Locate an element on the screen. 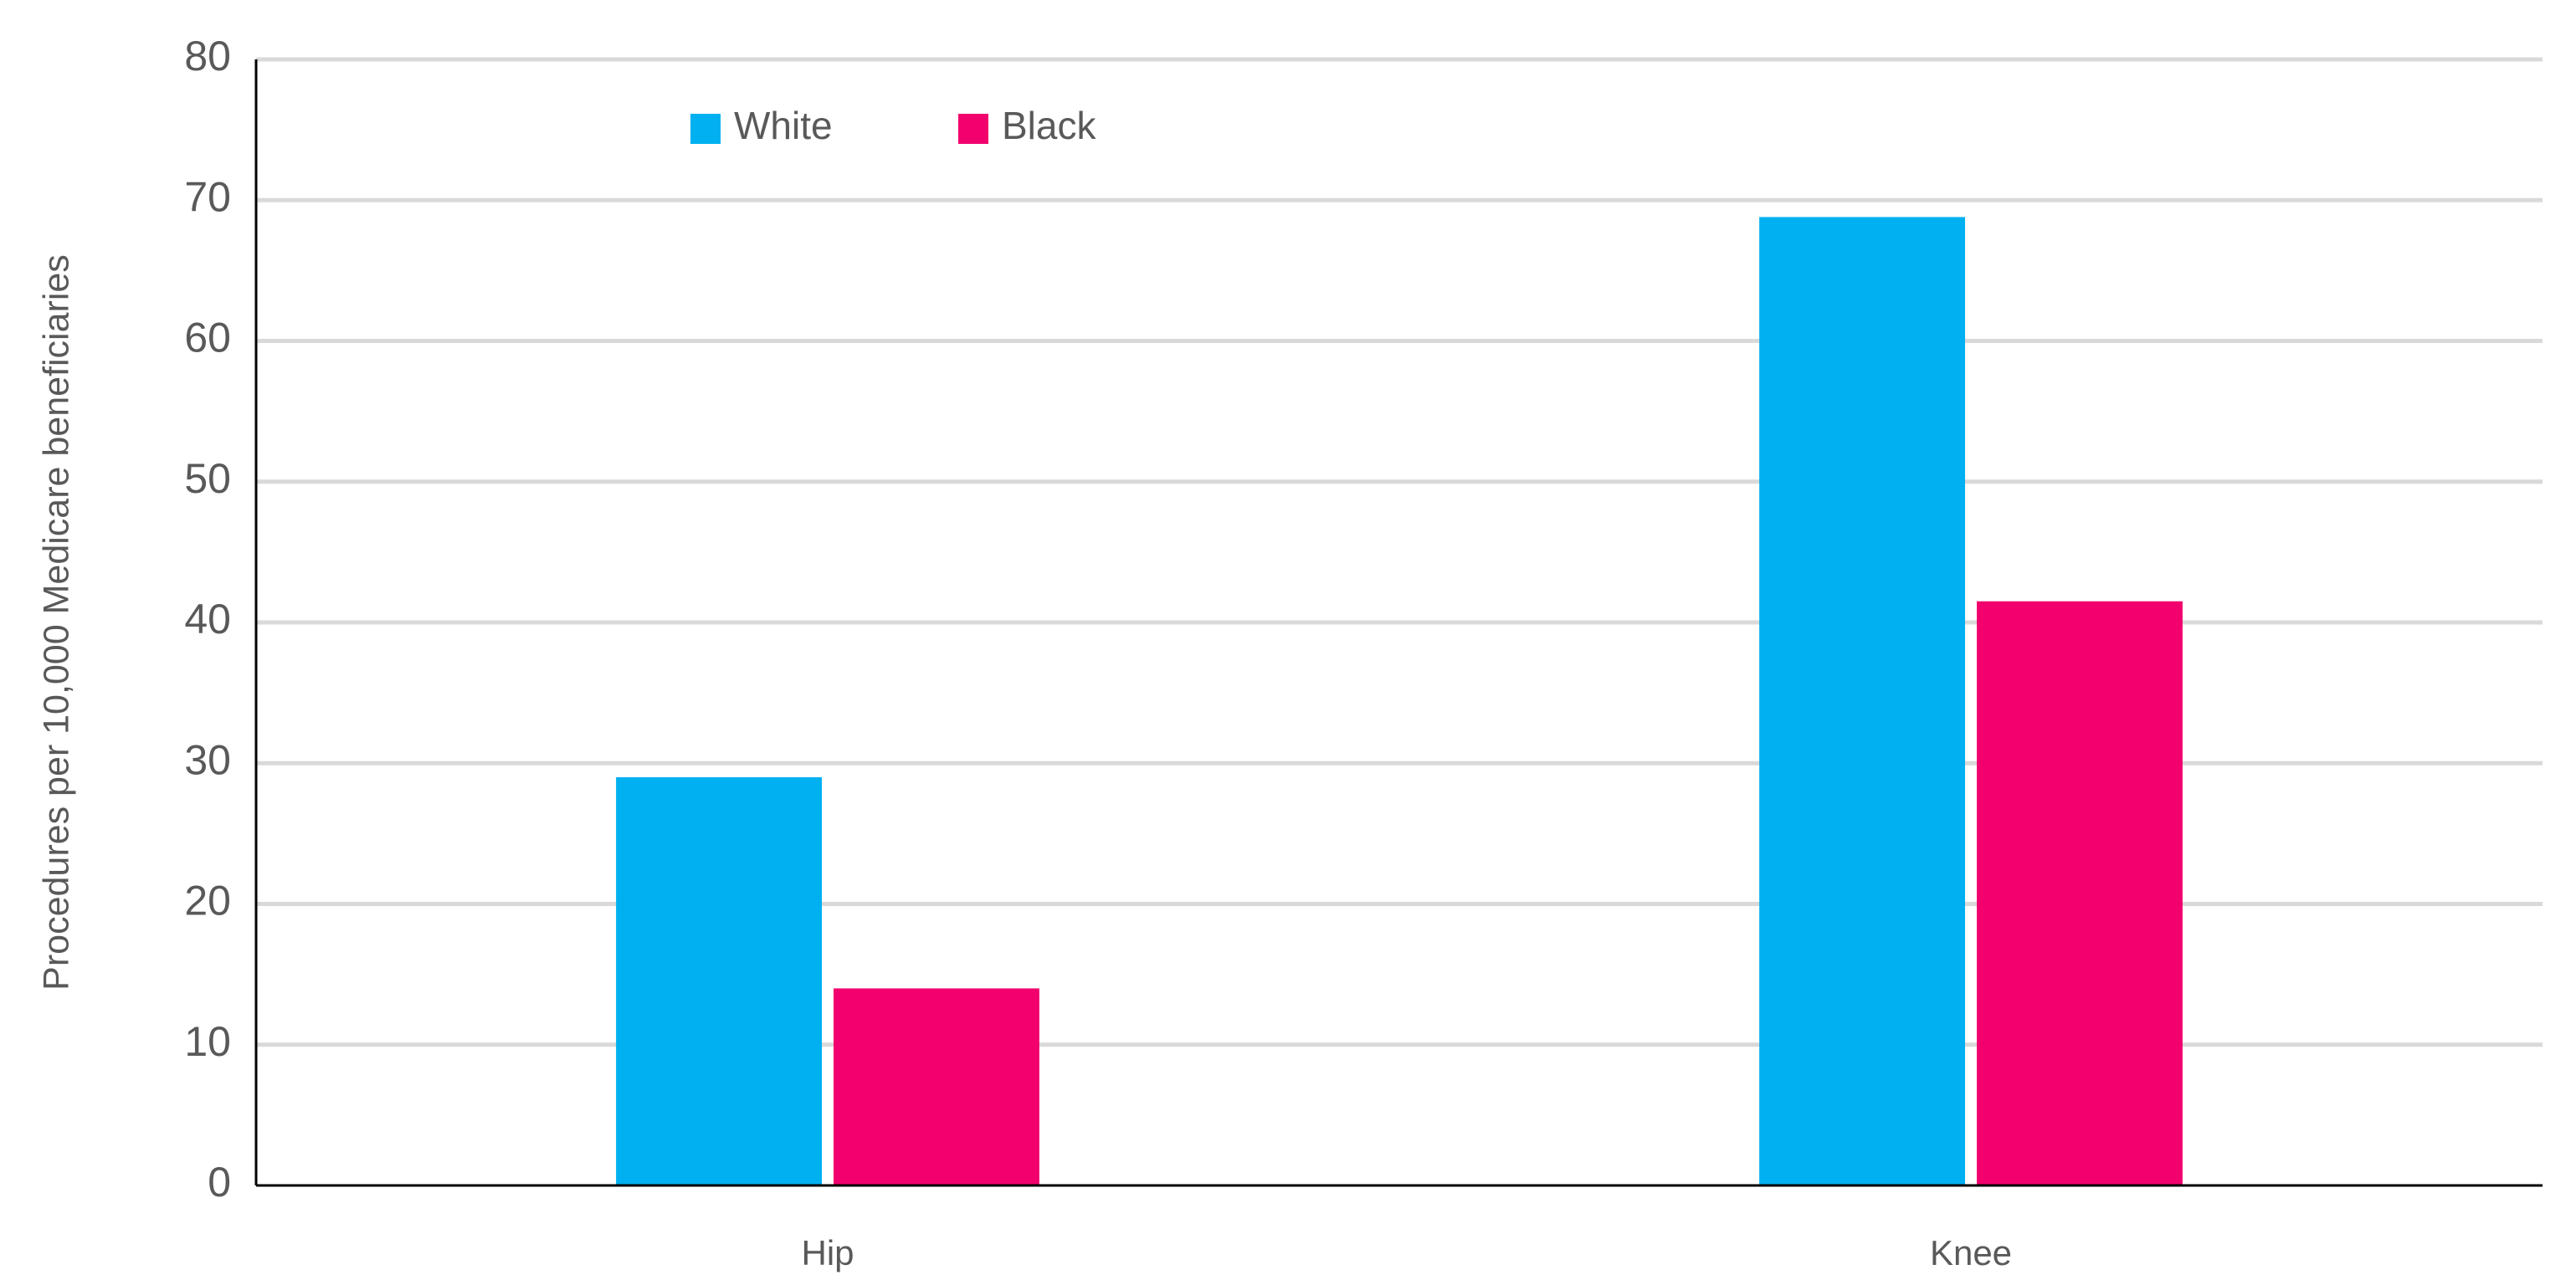  y-tick-label: 20 is located at coordinates (207, 901).